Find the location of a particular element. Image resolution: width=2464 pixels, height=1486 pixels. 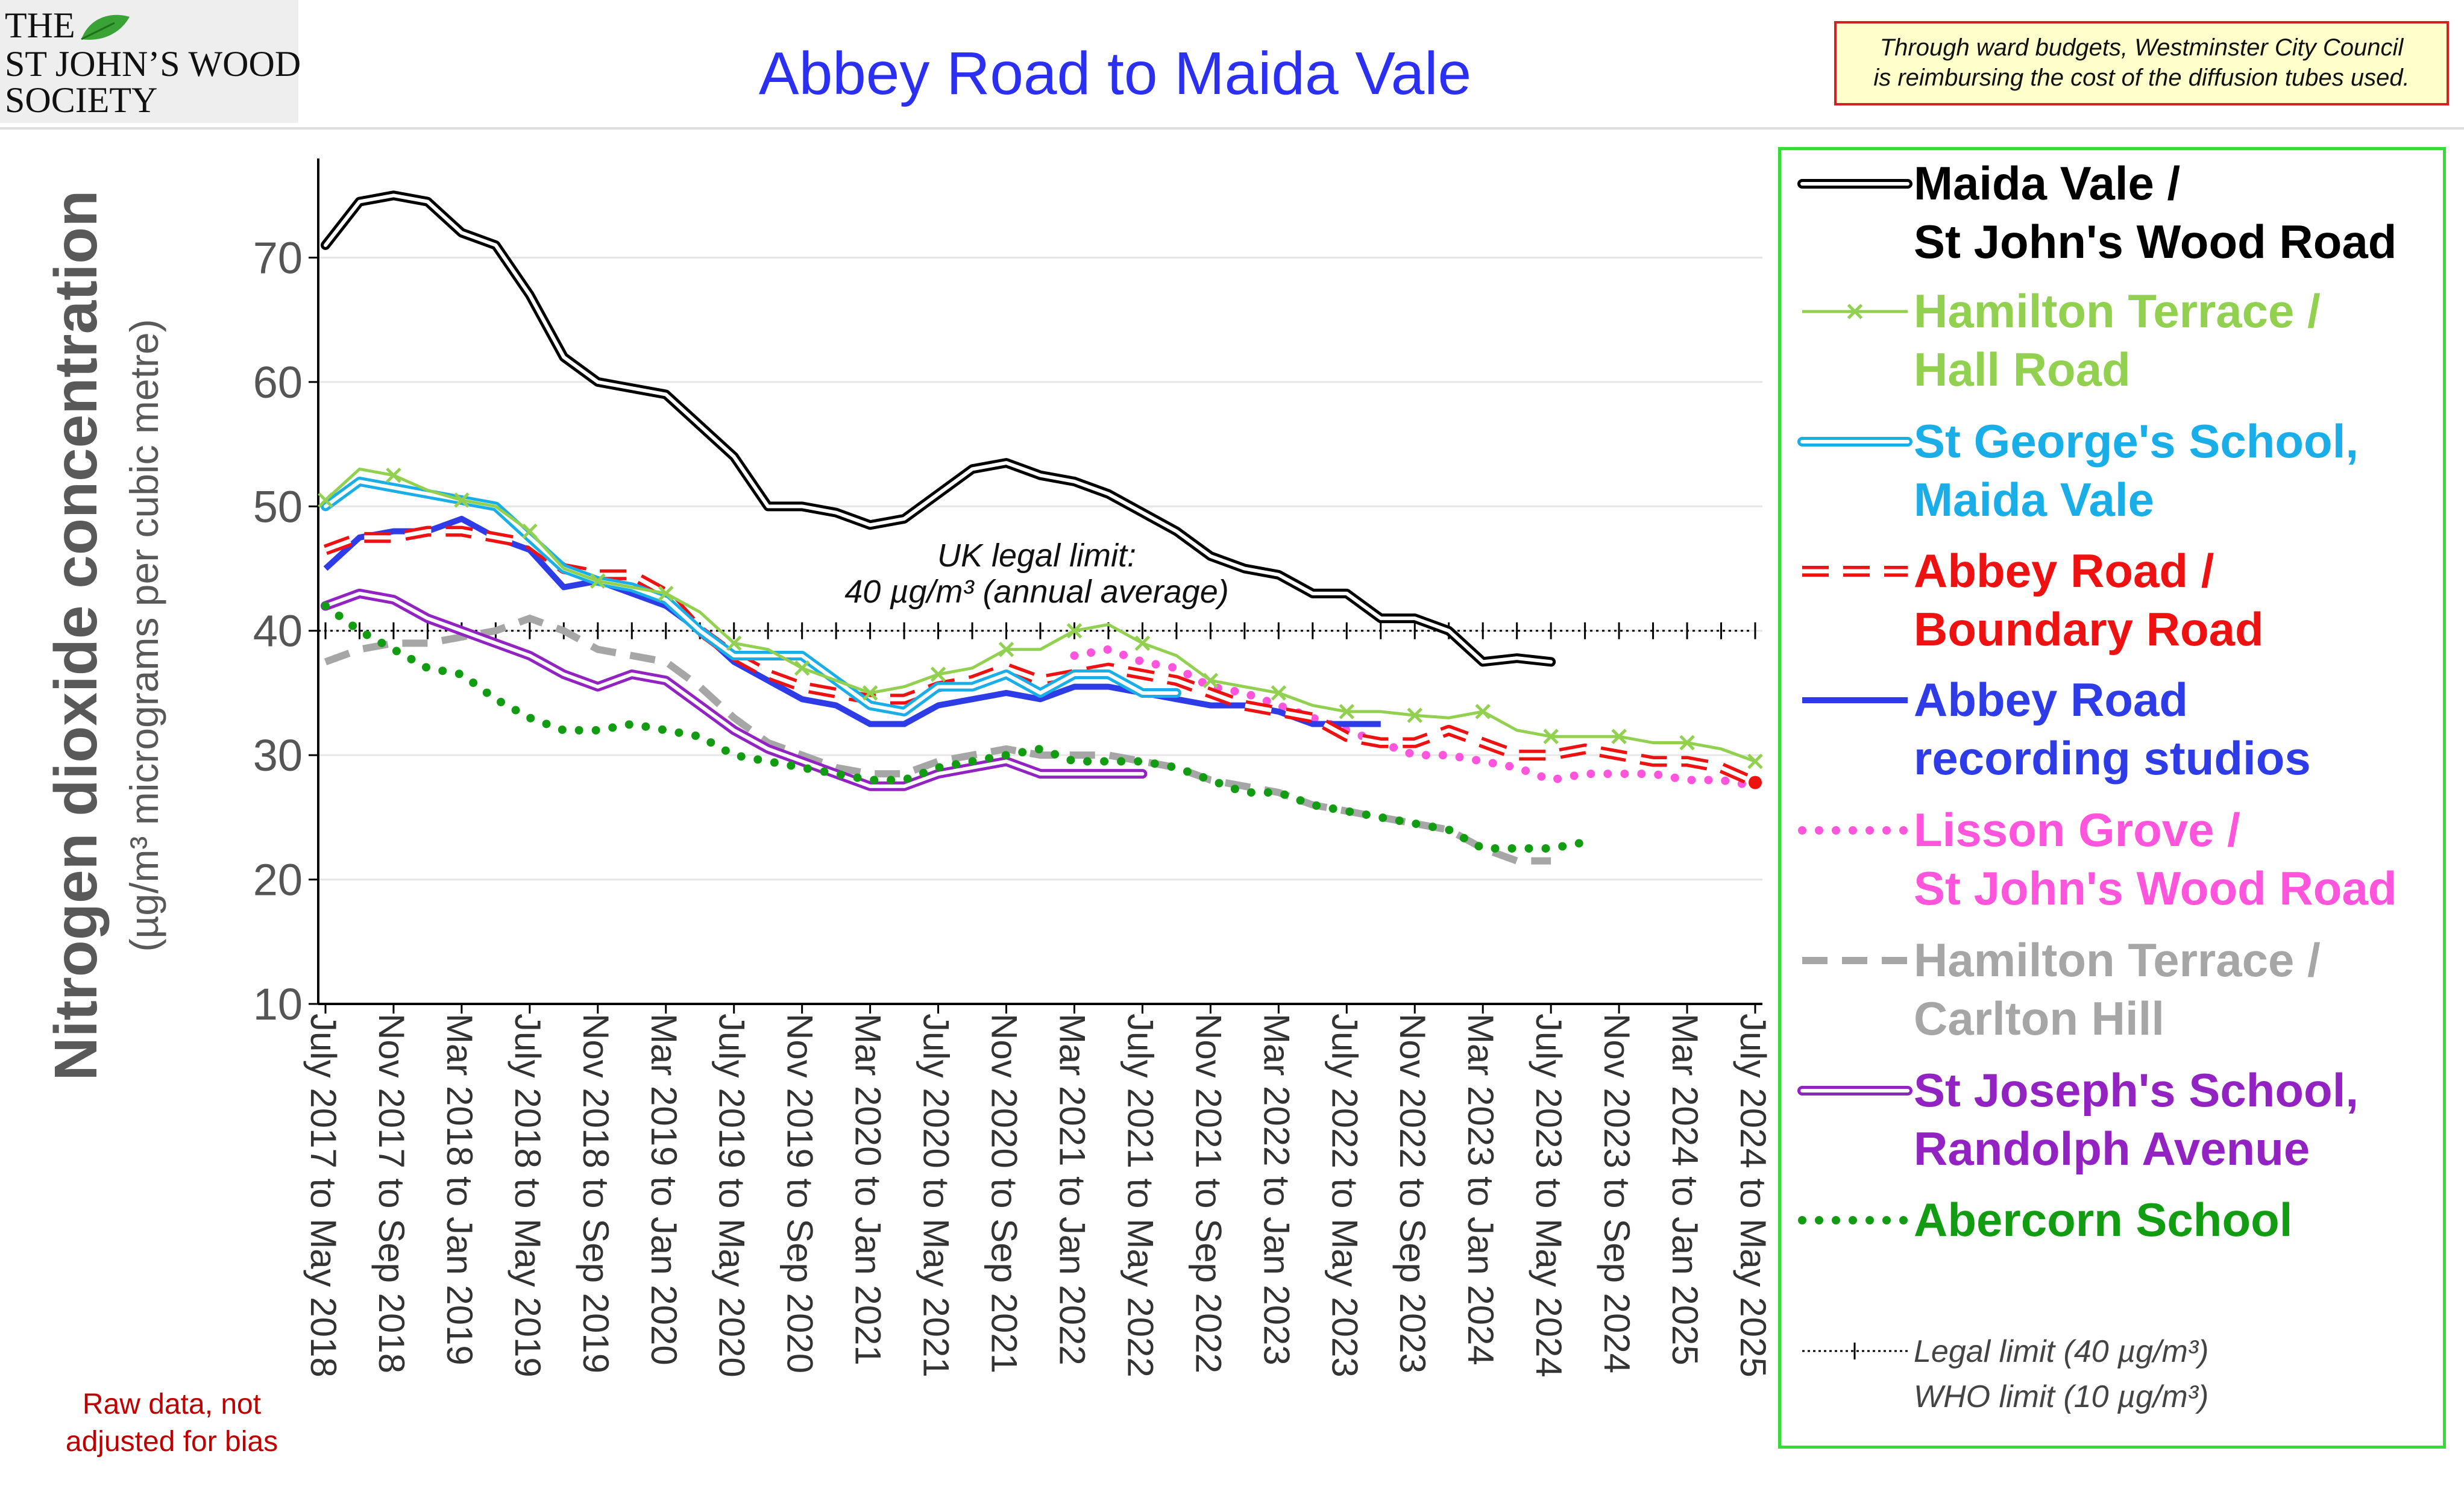

chart-title: Abbey Road to Maida Vale is located at coordinates (1115, 73).